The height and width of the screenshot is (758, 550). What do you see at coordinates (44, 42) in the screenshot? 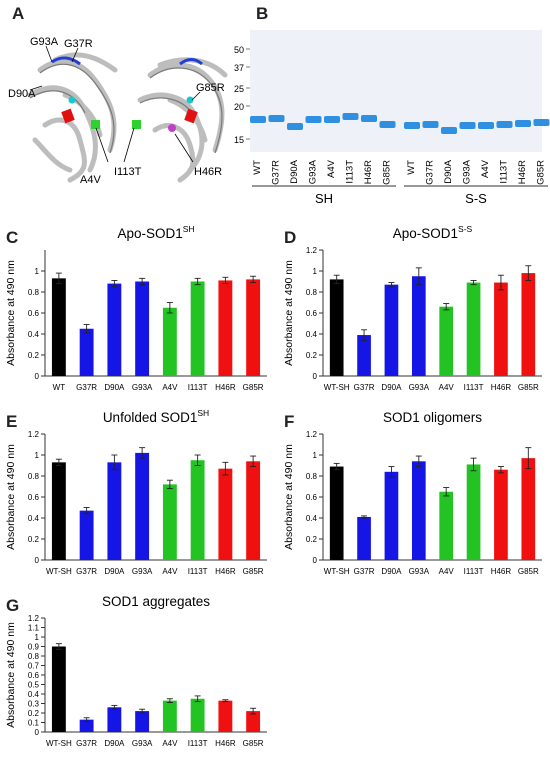
I see `label-g93a: G93A` at bounding box center [44, 42].